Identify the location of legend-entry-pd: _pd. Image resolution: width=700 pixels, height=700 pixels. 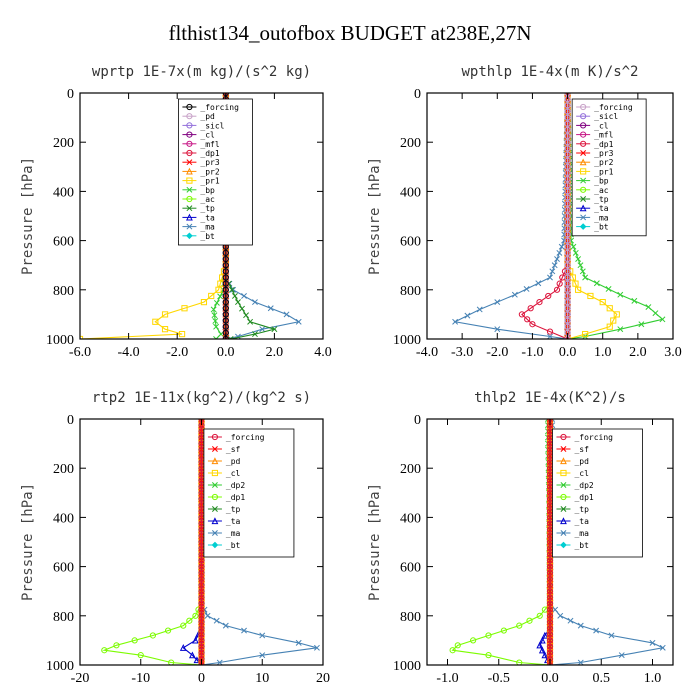
(207, 116).